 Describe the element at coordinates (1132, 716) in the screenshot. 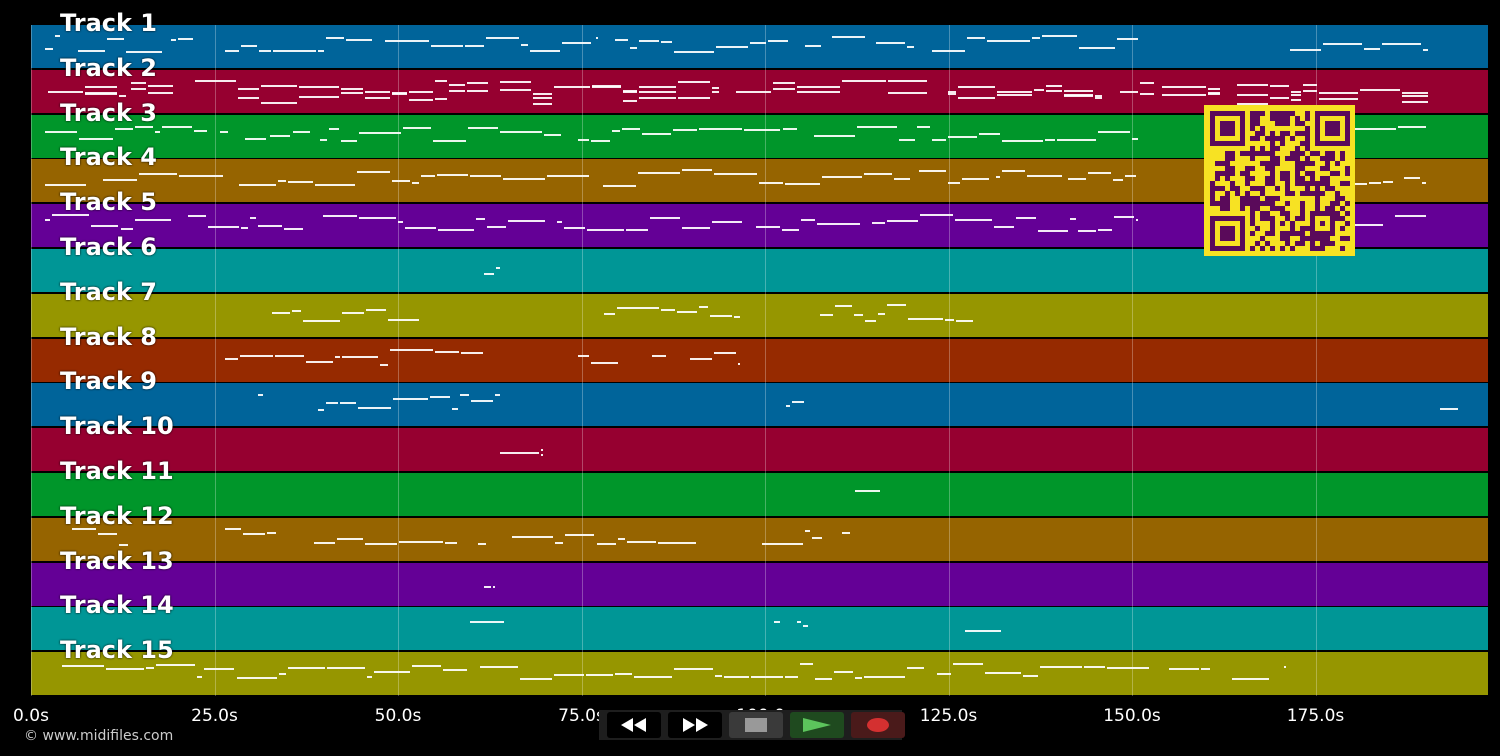

I see `time-tick-label: 150.0s` at that location.